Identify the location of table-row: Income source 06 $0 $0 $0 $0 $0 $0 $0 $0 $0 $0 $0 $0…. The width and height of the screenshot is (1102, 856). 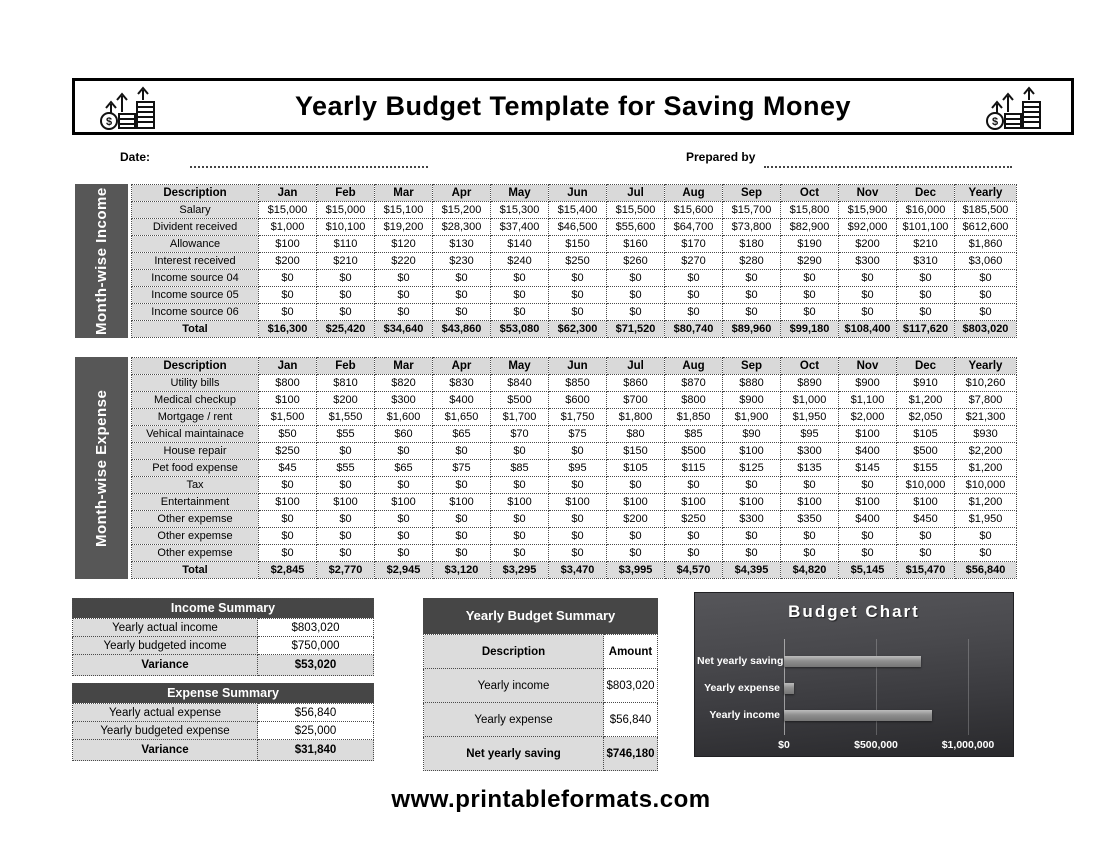
(574, 312).